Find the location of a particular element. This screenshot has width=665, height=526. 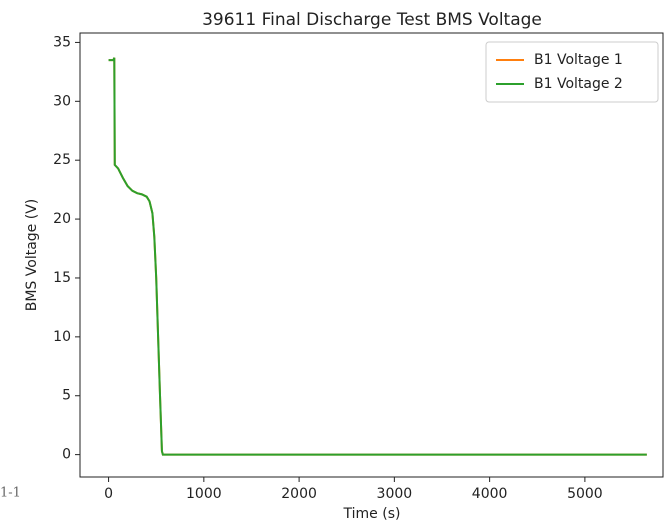

x-tick-label: 3000 is located at coordinates (395, 494).